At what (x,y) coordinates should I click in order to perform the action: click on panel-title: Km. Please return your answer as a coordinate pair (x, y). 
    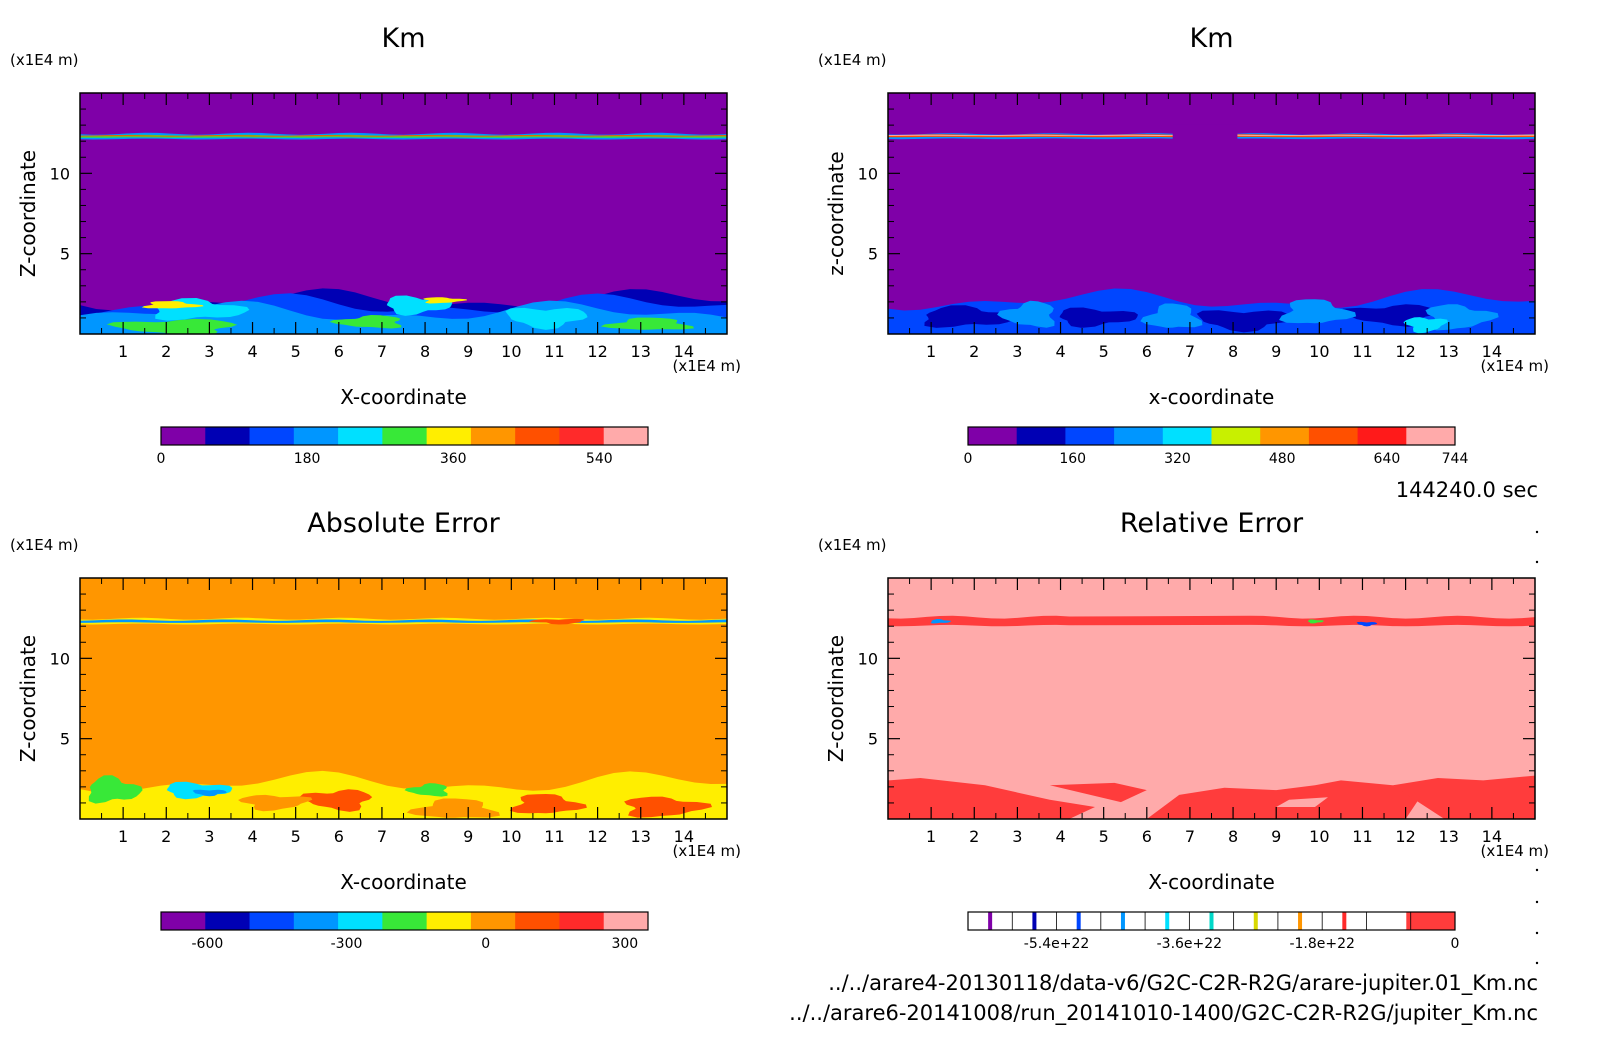
    Looking at the image, I should click on (403, 38).